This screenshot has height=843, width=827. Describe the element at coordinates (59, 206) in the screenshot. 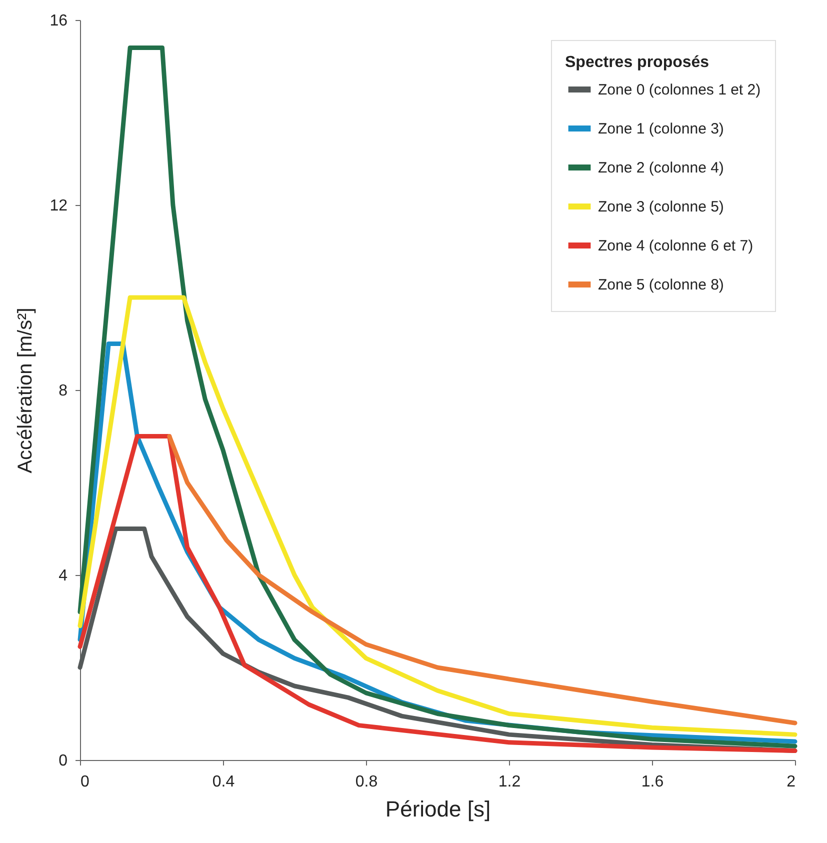

I see `y-tick-label: 12` at that location.